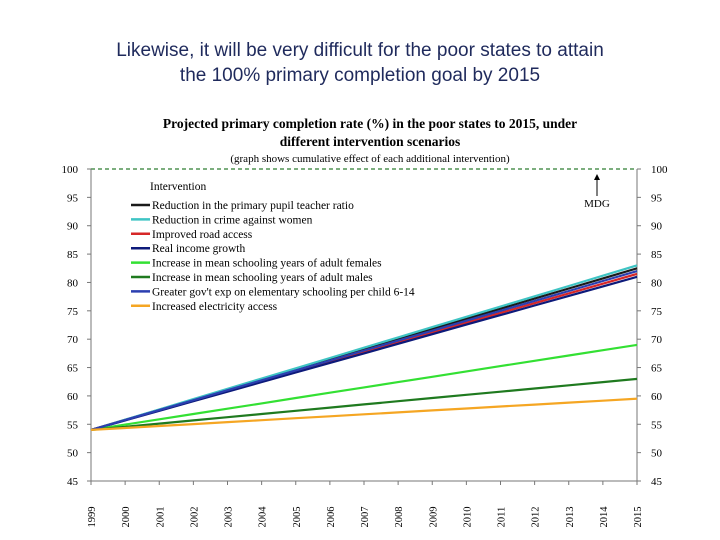  Describe the element at coordinates (229, 517) in the screenshot. I see `x-tick-label: 2003` at that location.